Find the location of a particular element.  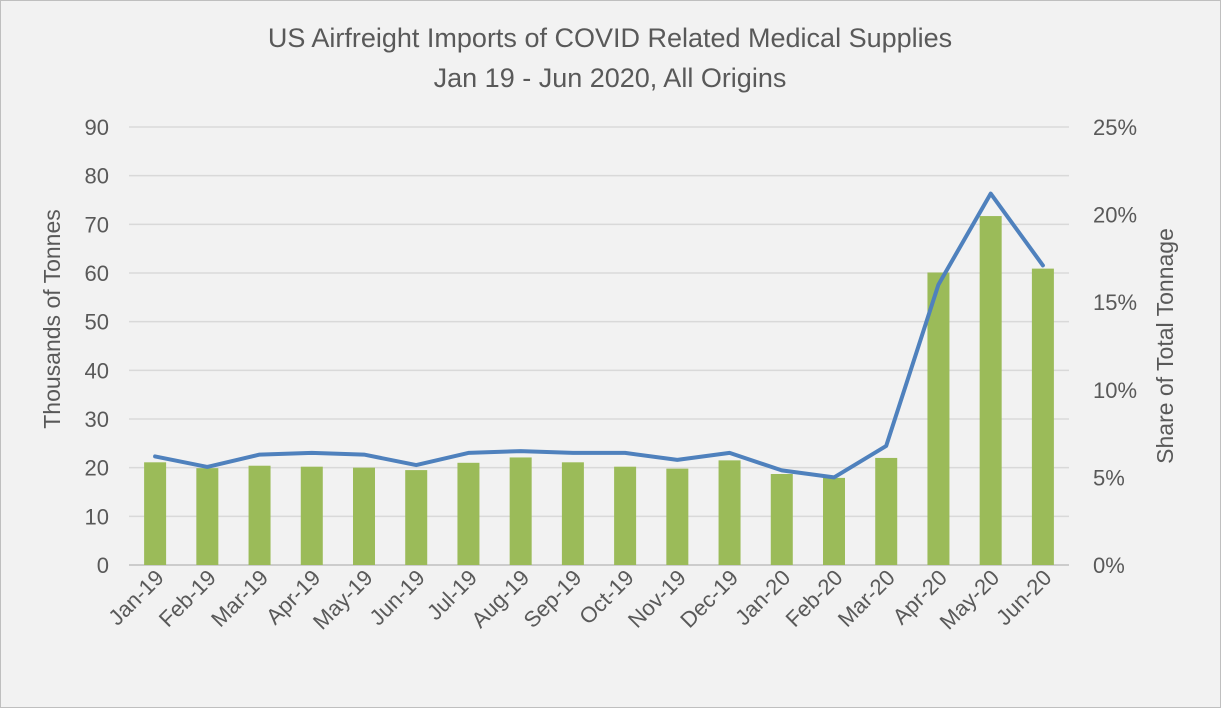

x-tick-label: May-19 is located at coordinates (343, 600).